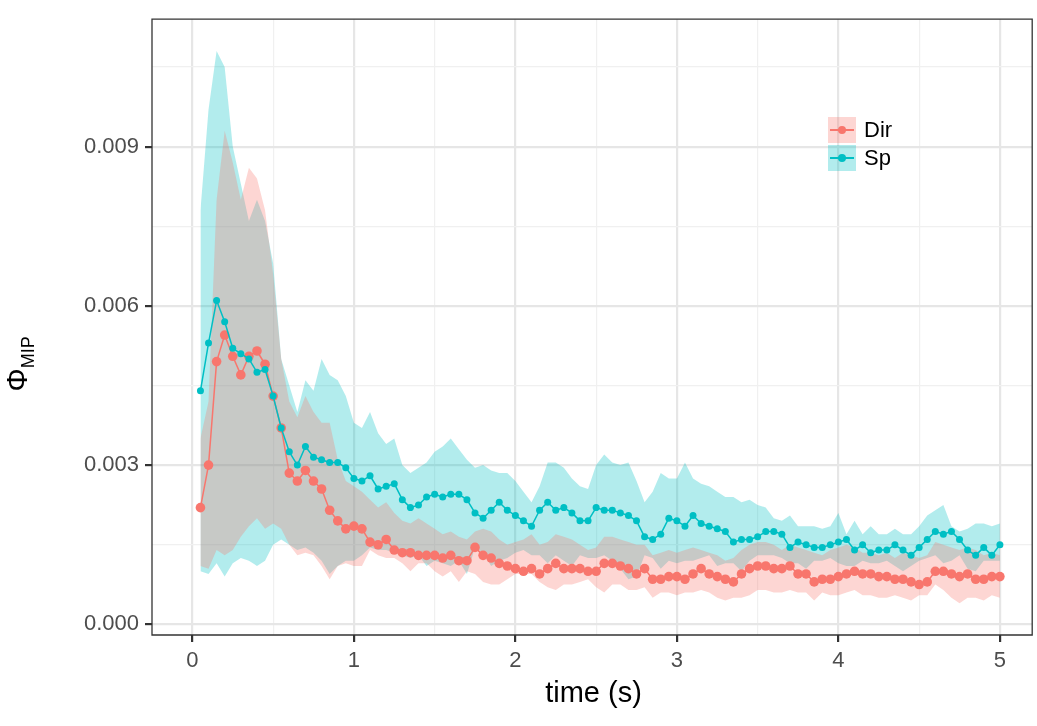 The image size is (1037, 726). What do you see at coordinates (111, 464) in the screenshot?
I see `y-tick-label: 0.003` at bounding box center [111, 464].